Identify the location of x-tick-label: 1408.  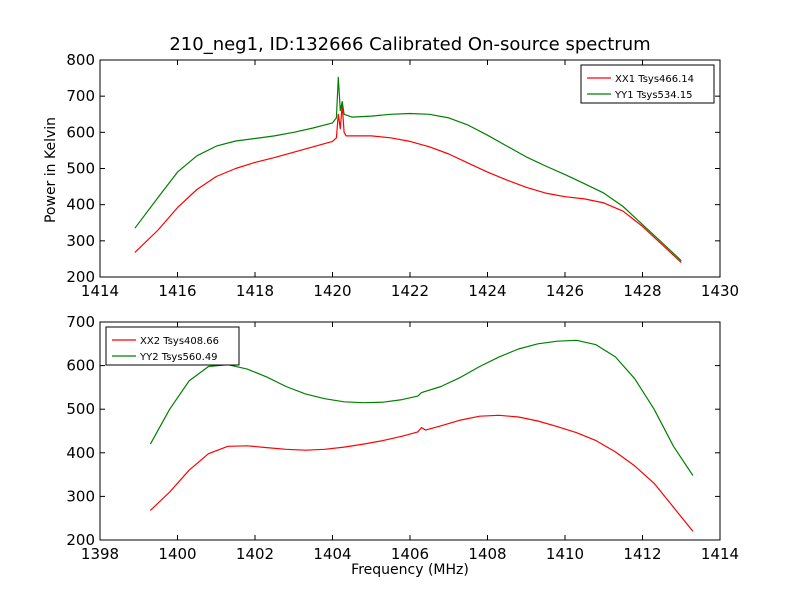
(487, 554).